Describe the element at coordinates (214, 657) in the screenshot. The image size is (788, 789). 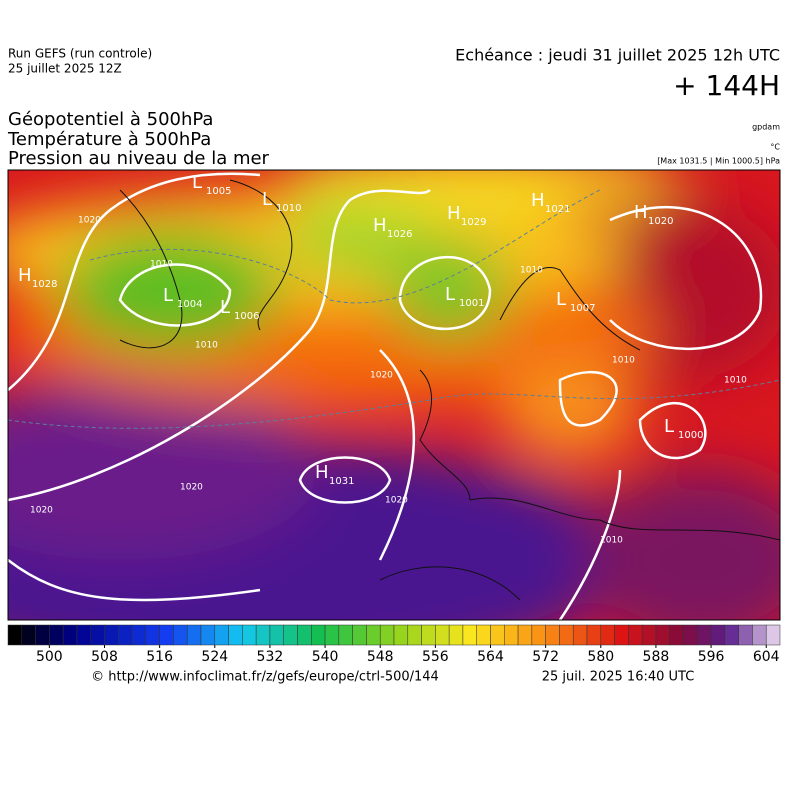
I see `colorbar-tick-label: 524` at that location.